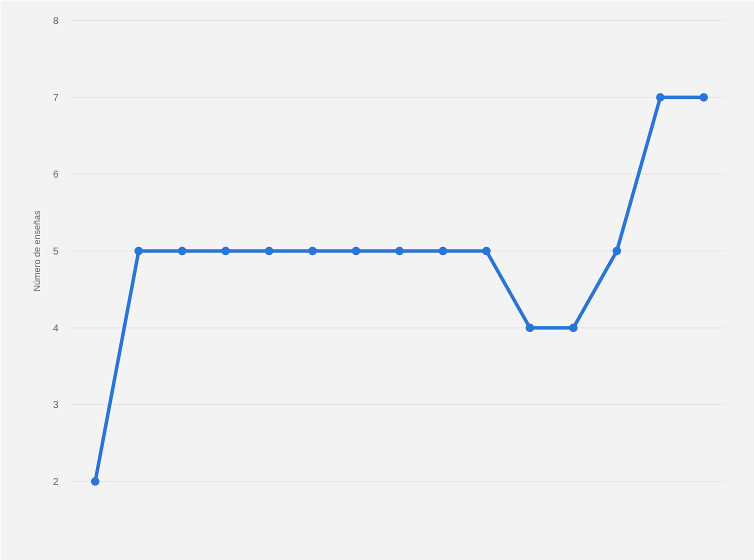  What do you see at coordinates (55, 482) in the screenshot?
I see `y-tick-label: 2` at bounding box center [55, 482].